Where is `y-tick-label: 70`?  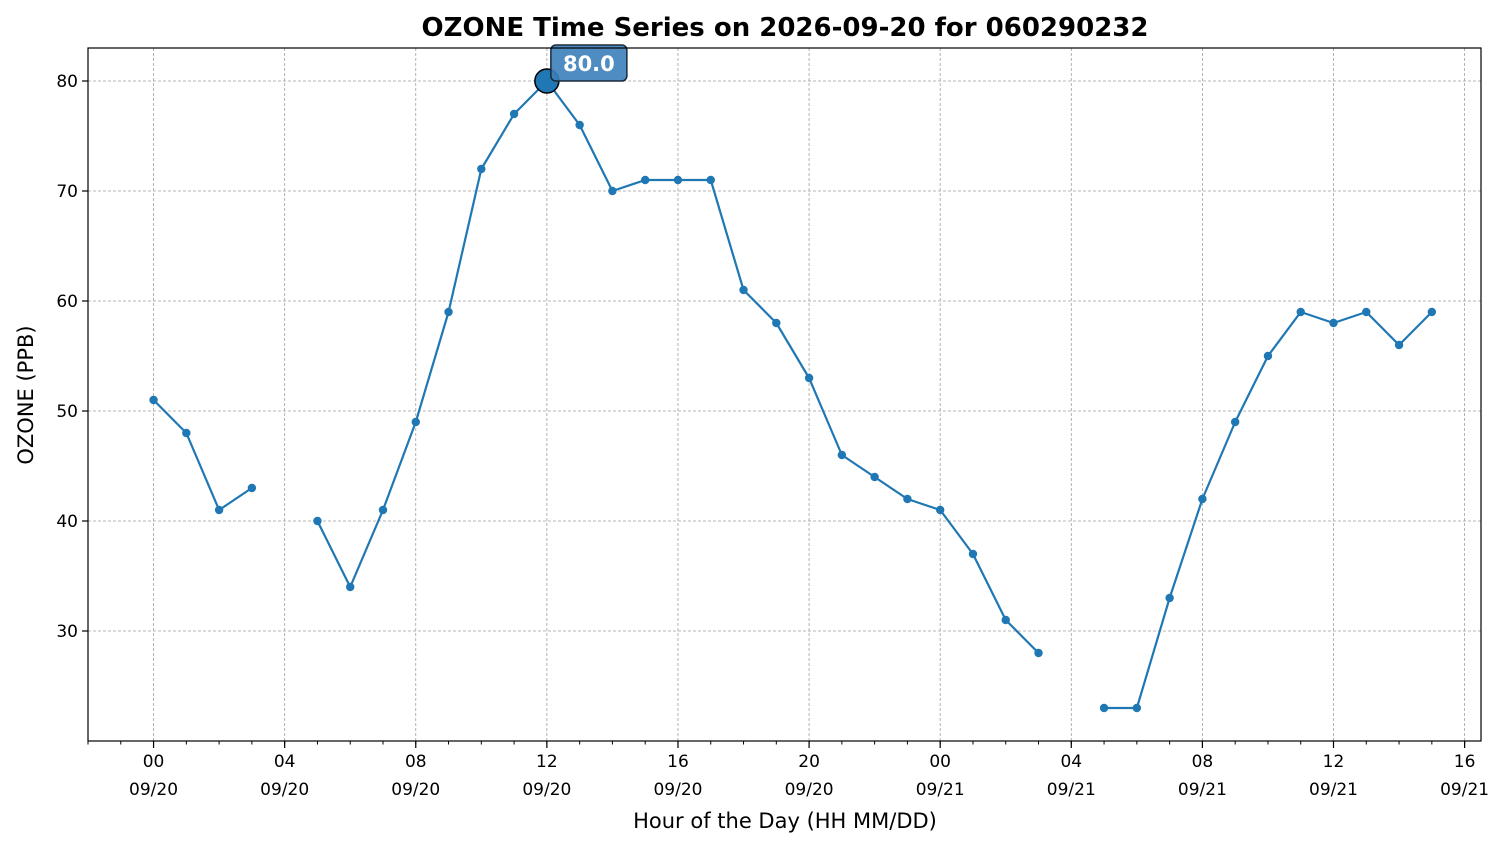
y-tick-label: 70 is located at coordinates (67, 192).